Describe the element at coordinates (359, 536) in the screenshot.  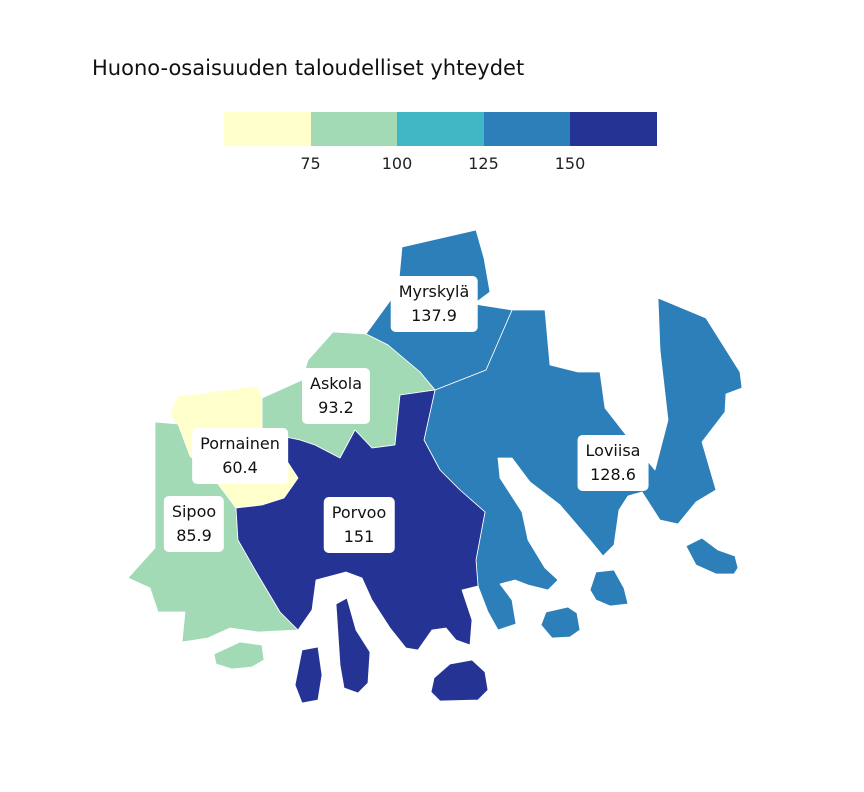
I see `region-value: 151` at that location.